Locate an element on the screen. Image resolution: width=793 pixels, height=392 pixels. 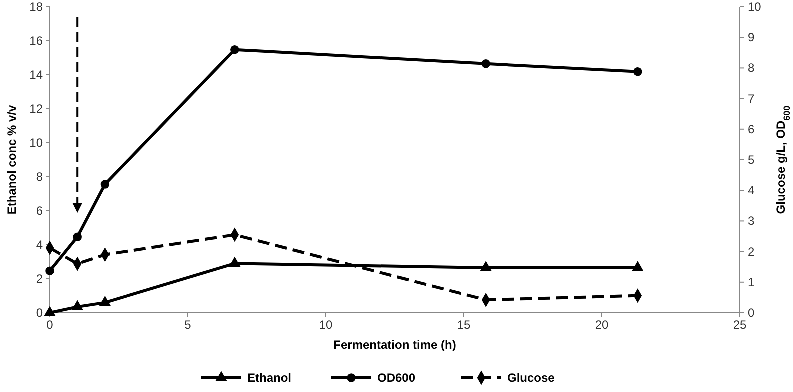
y2-tick-label: 9 is located at coordinates (751, 37).